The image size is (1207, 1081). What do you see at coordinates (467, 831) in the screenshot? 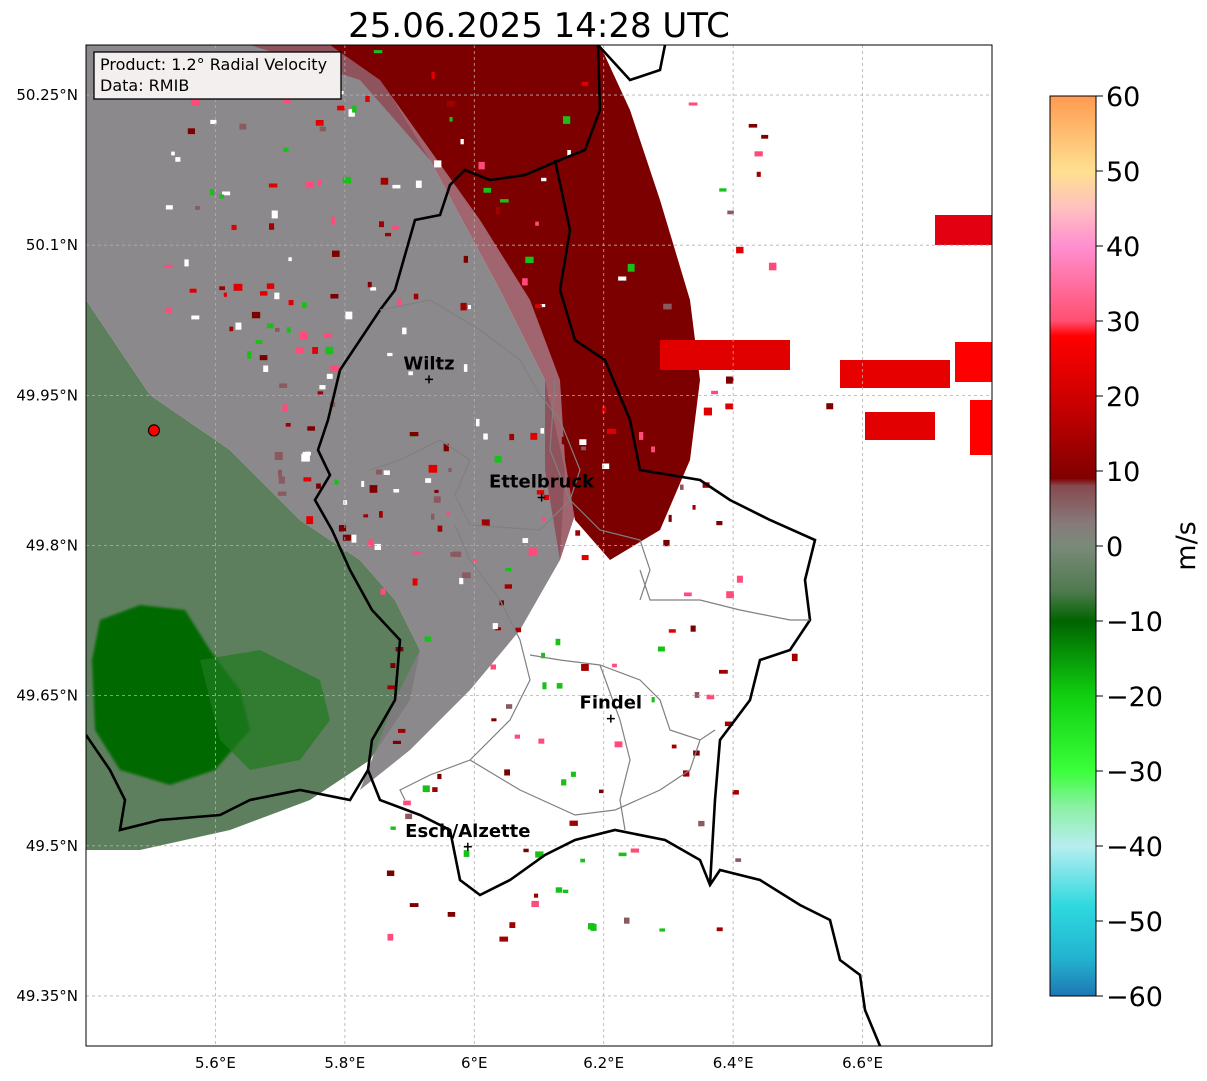
I see `city-label: Esch/Alzette` at bounding box center [467, 831].